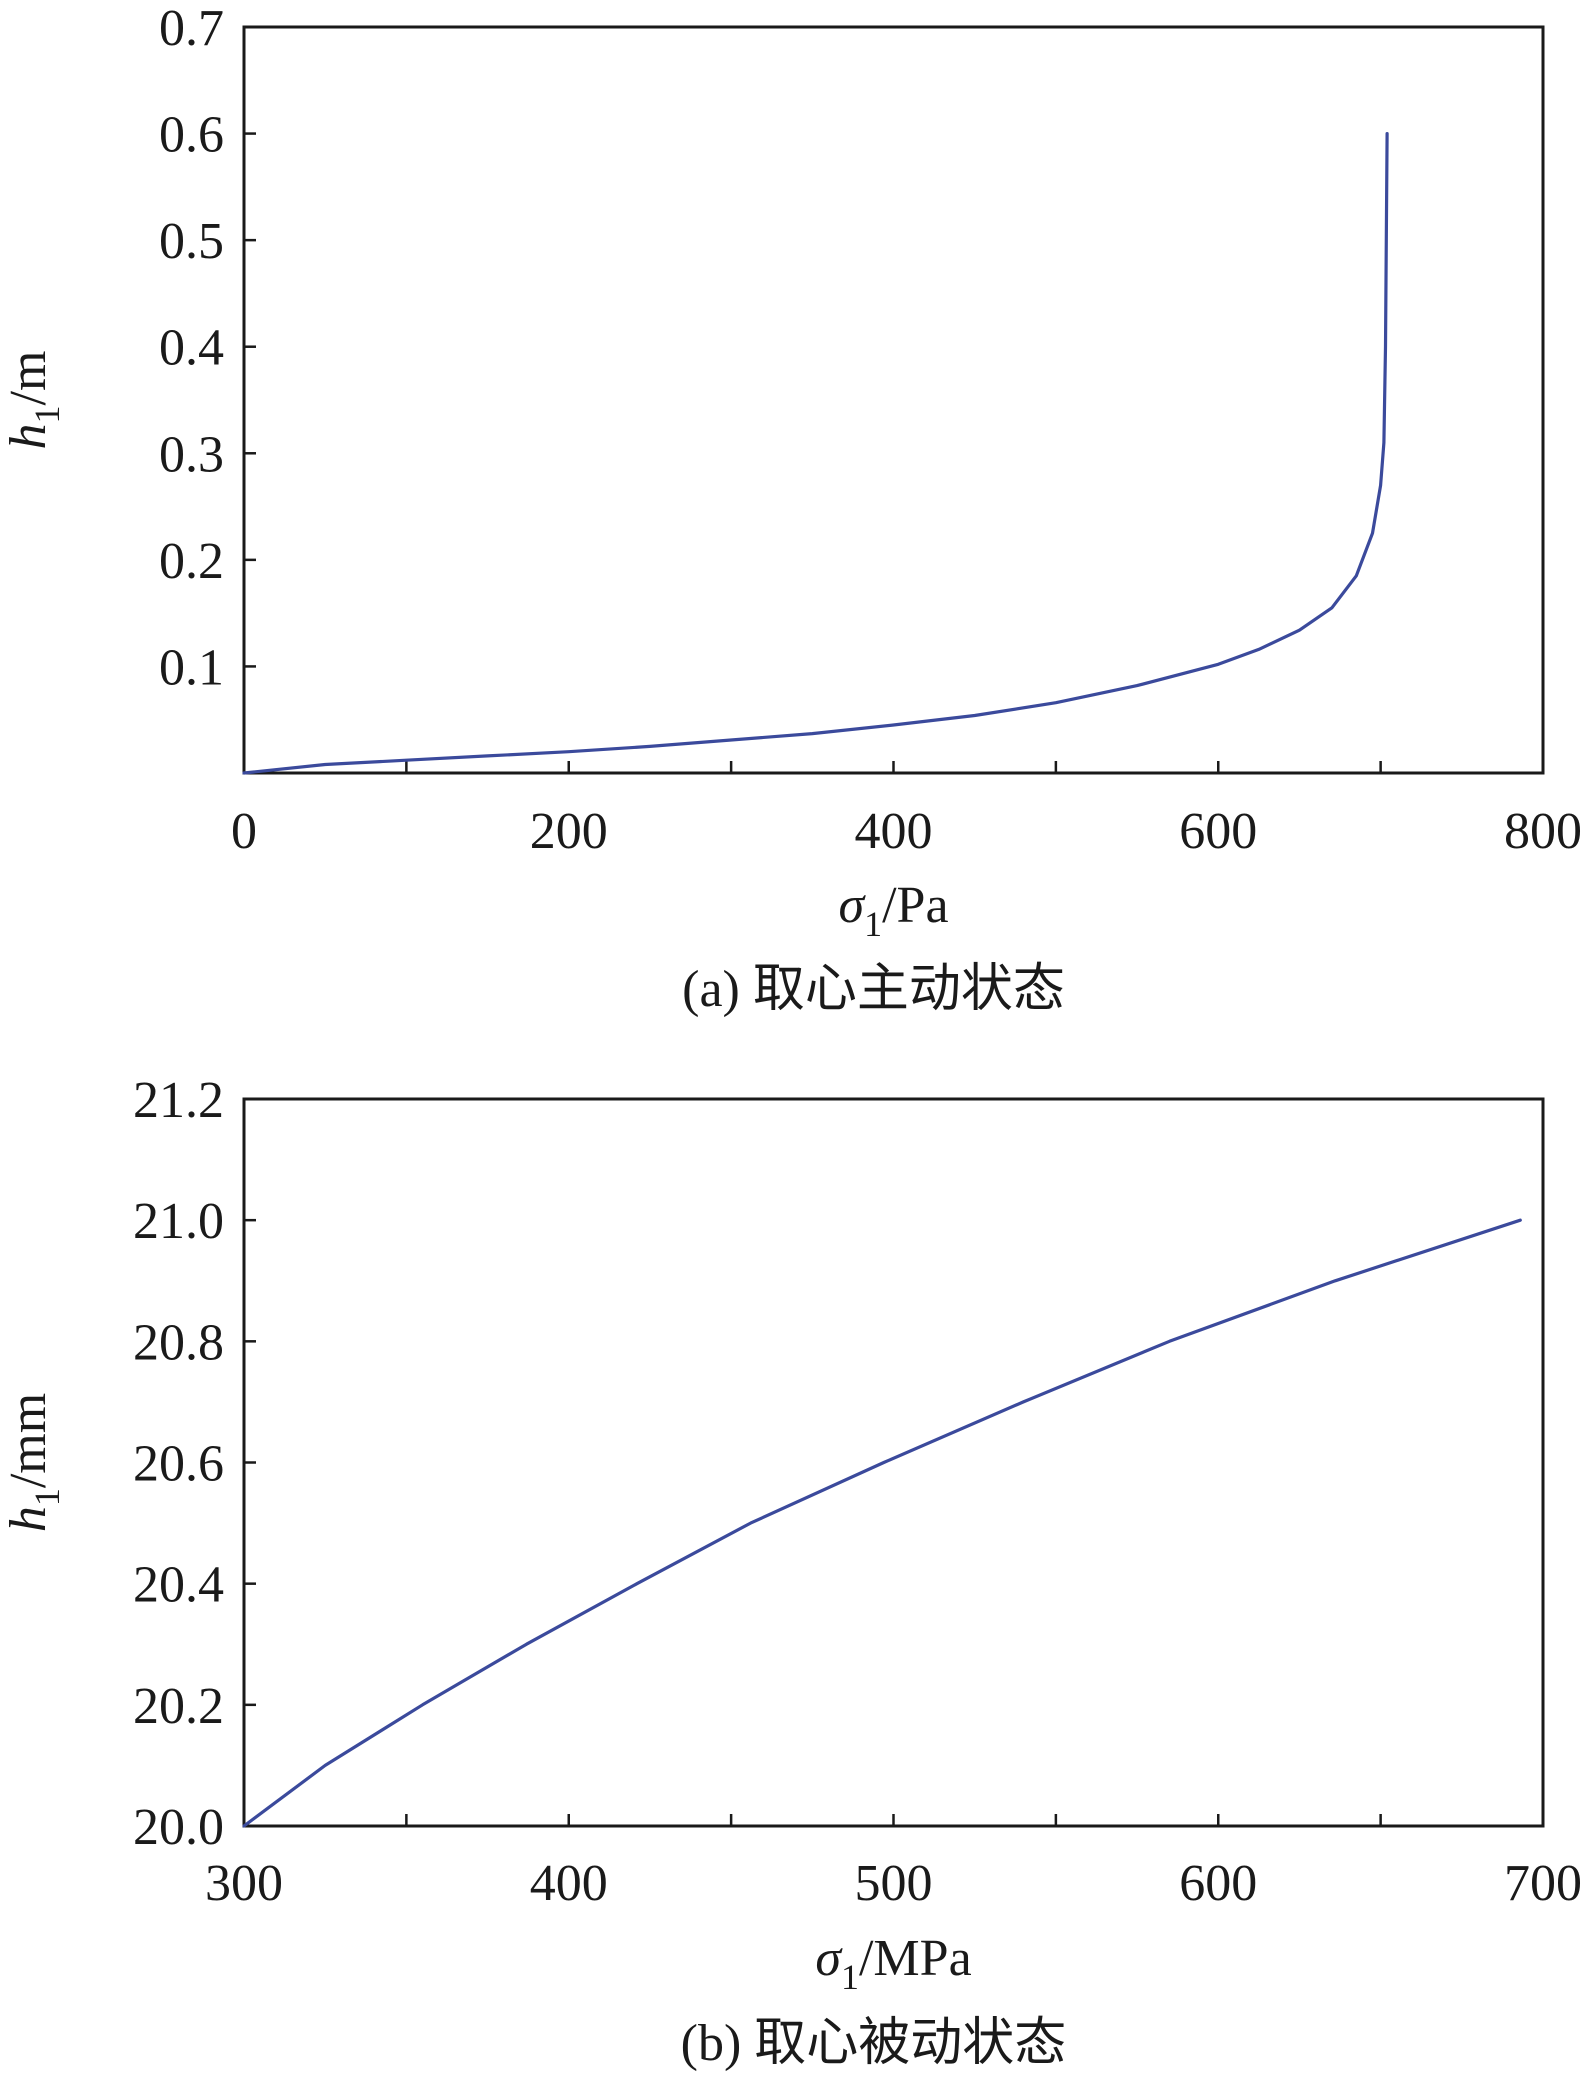 This screenshot has width=1590, height=2086. Describe the element at coordinates (569, 831) in the screenshot. I see `x-tick-label: 200` at that location.